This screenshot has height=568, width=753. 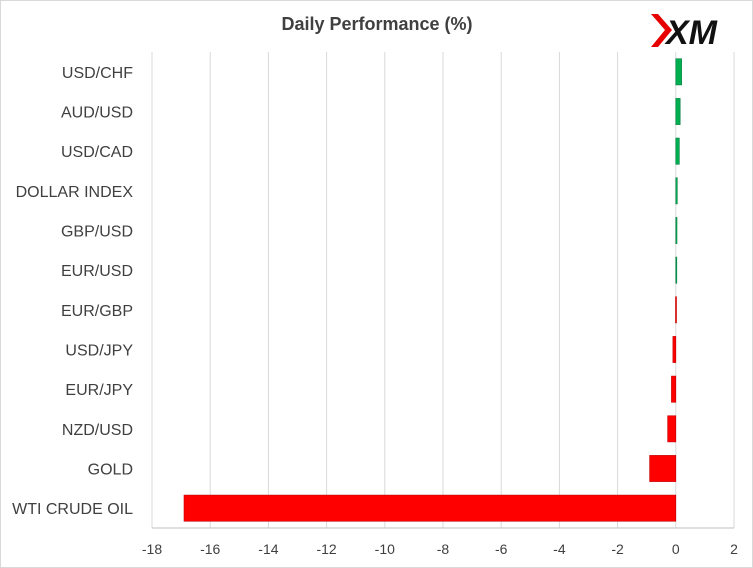 What do you see at coordinates (376, 24) in the screenshot?
I see `chart-title: Daily Performance (%)` at bounding box center [376, 24].